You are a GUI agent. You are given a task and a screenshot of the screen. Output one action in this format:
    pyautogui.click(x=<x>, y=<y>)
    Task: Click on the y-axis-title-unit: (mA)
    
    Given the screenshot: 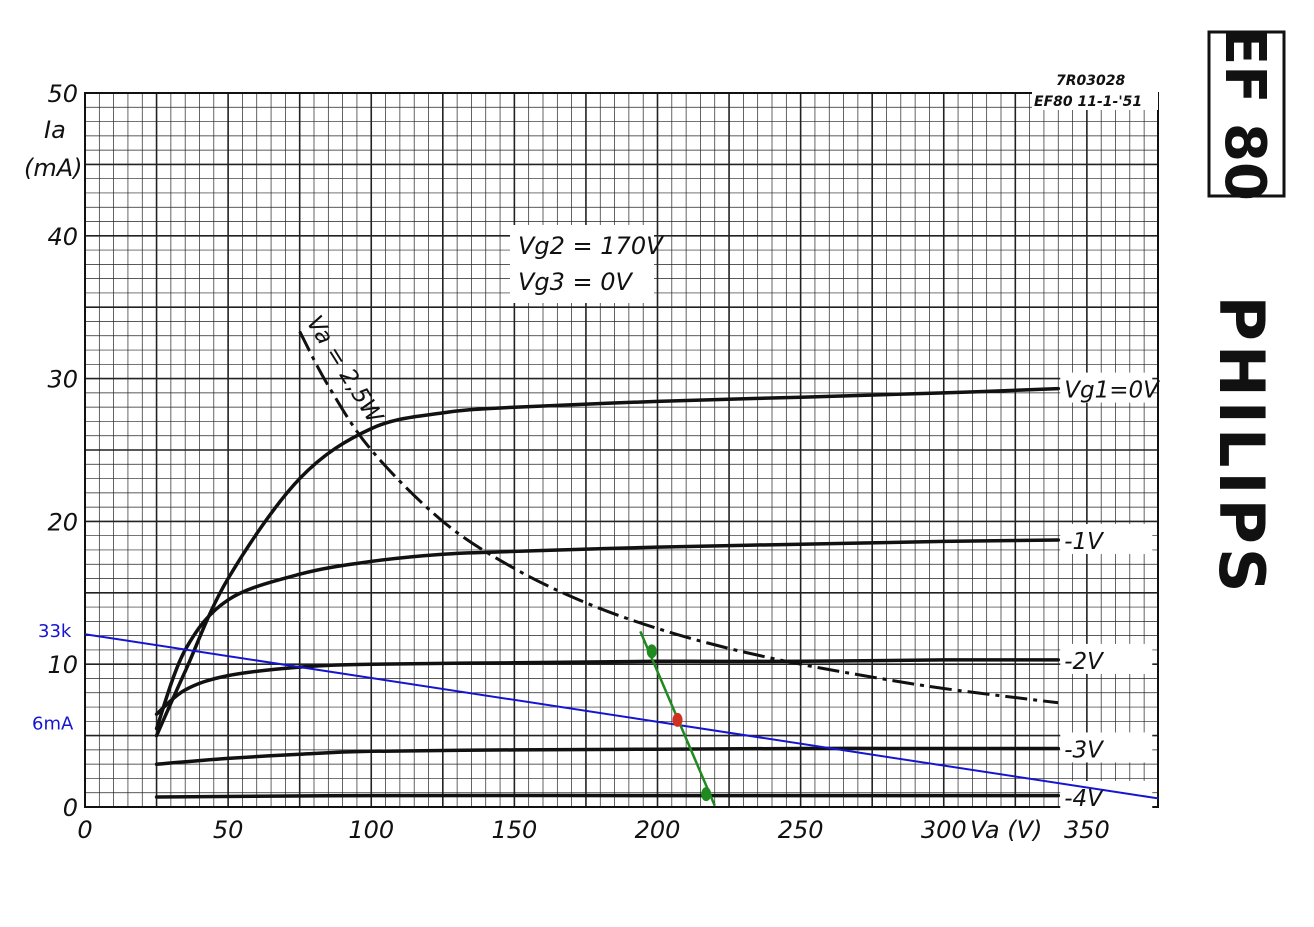 What is the action you would take?
    pyautogui.click(x=53, y=168)
    